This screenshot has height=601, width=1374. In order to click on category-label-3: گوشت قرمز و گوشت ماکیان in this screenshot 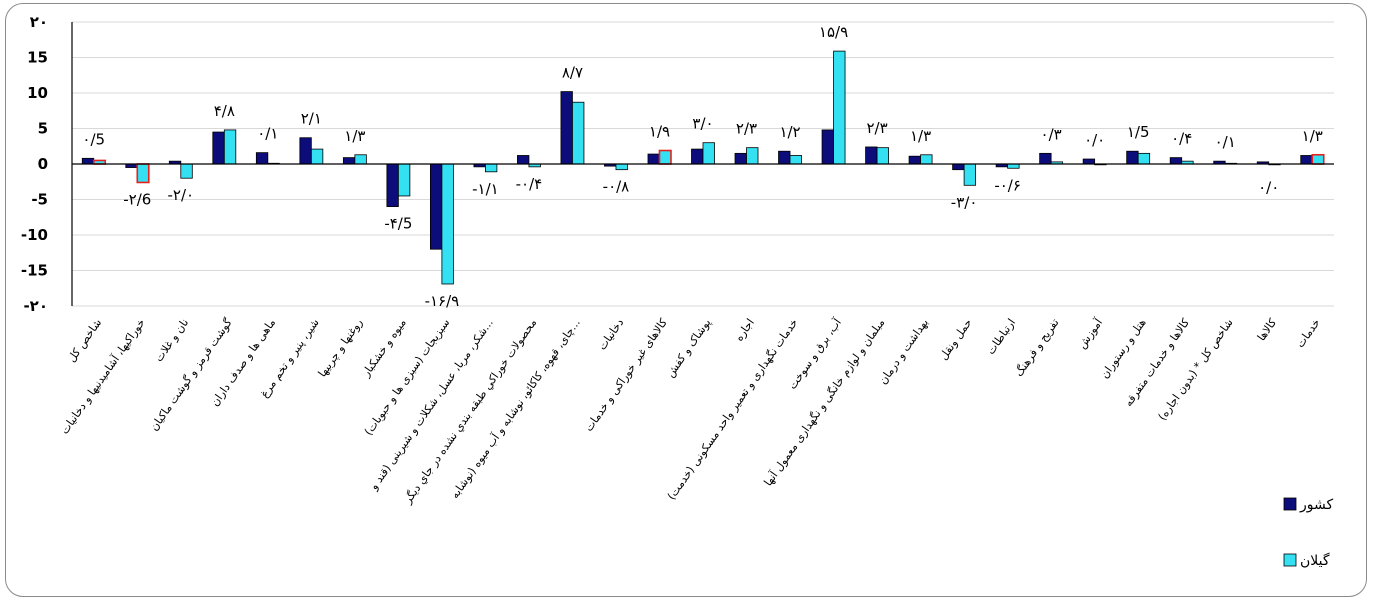, I will do `click(191, 375)`.